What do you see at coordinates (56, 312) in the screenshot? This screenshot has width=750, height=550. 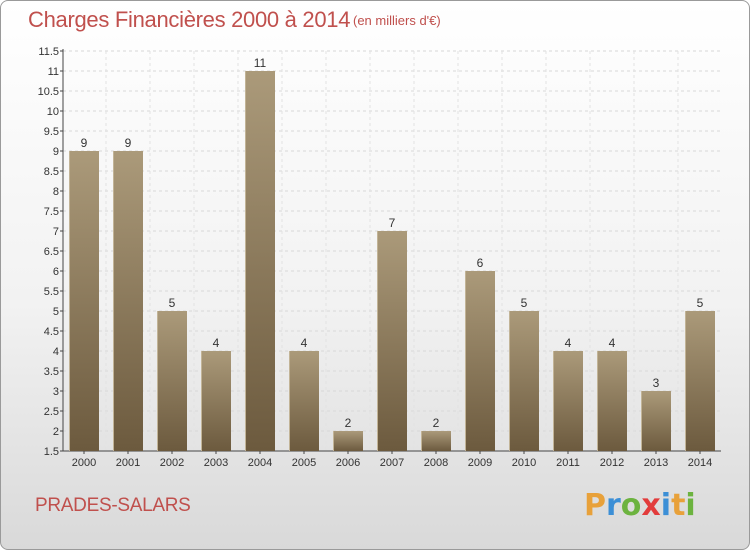 I see `y-tick-label: 5` at bounding box center [56, 312].